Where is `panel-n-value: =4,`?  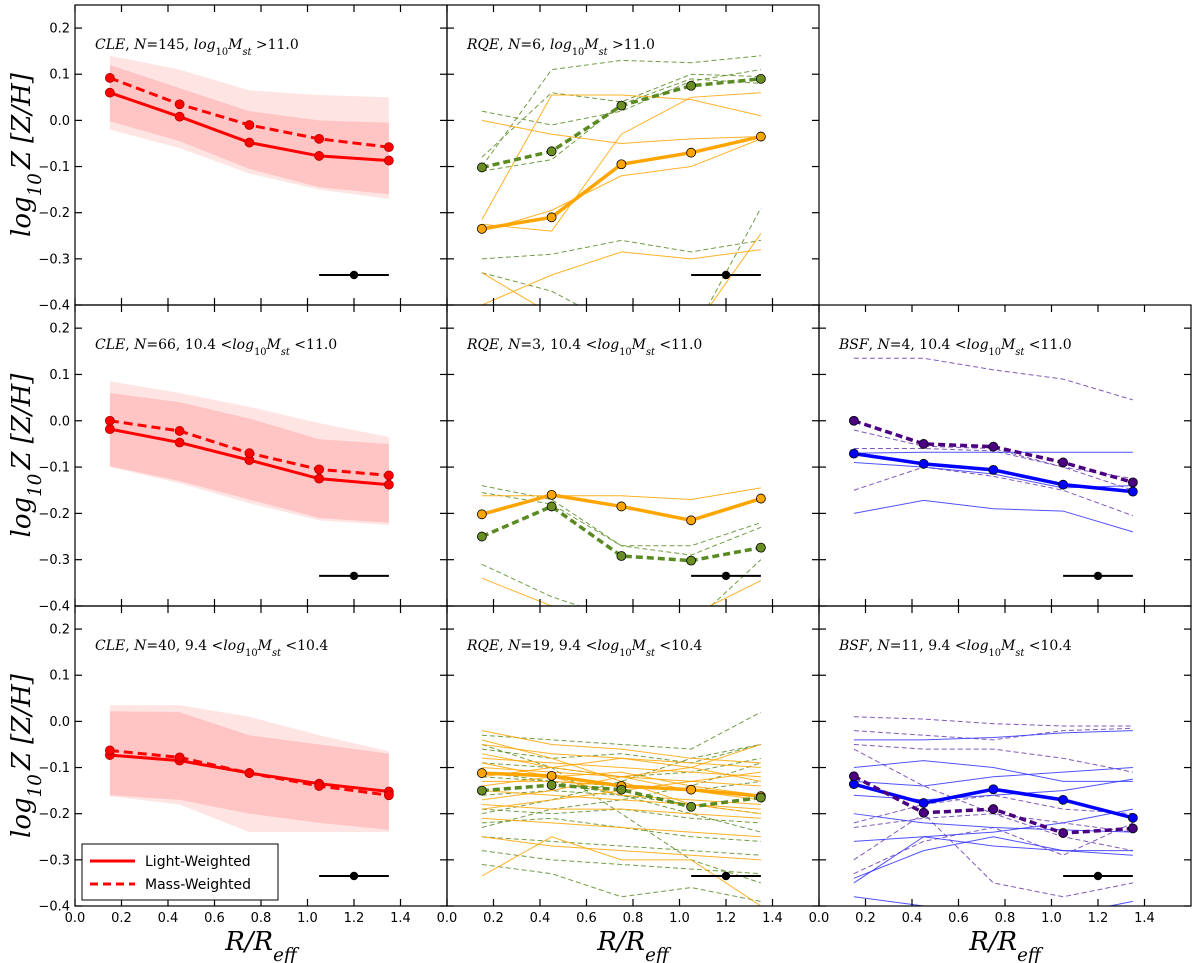 panel-n-value: =4, is located at coordinates (905, 345).